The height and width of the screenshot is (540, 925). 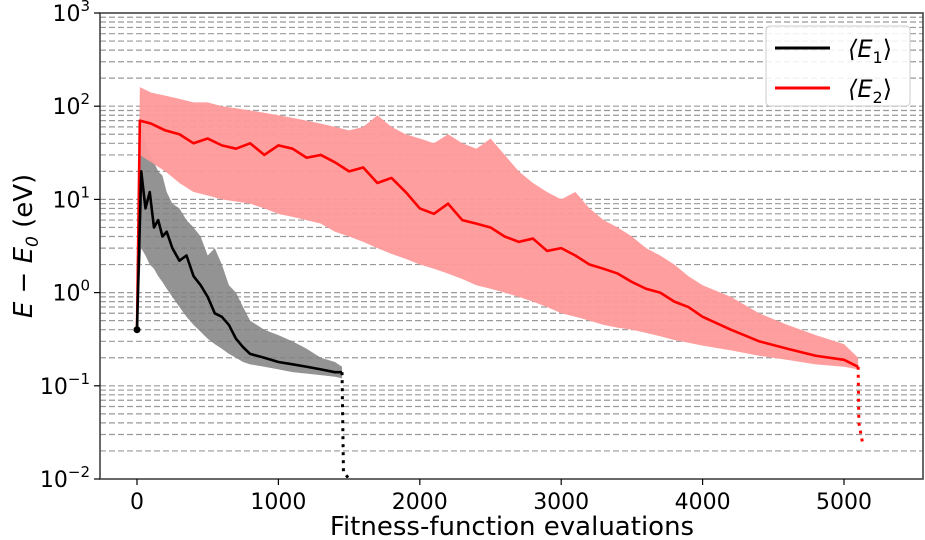 What do you see at coordinates (65, 478) in the screenshot?
I see `y-tick-label: 10⁻²` at bounding box center [65, 478].